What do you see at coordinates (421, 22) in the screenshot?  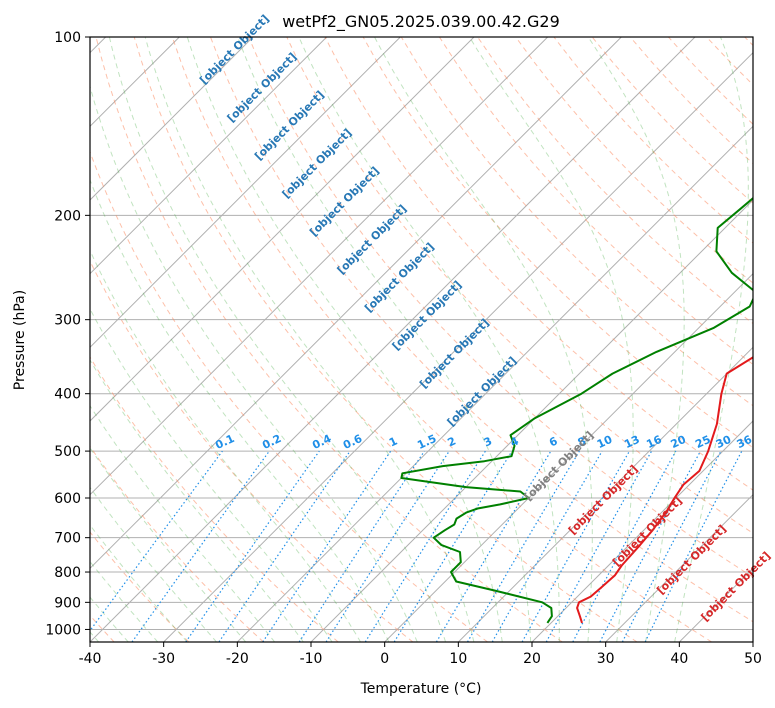 I see `chart-title: wetPf2_GN05.2025.039.00.42.G29` at bounding box center [421, 22].